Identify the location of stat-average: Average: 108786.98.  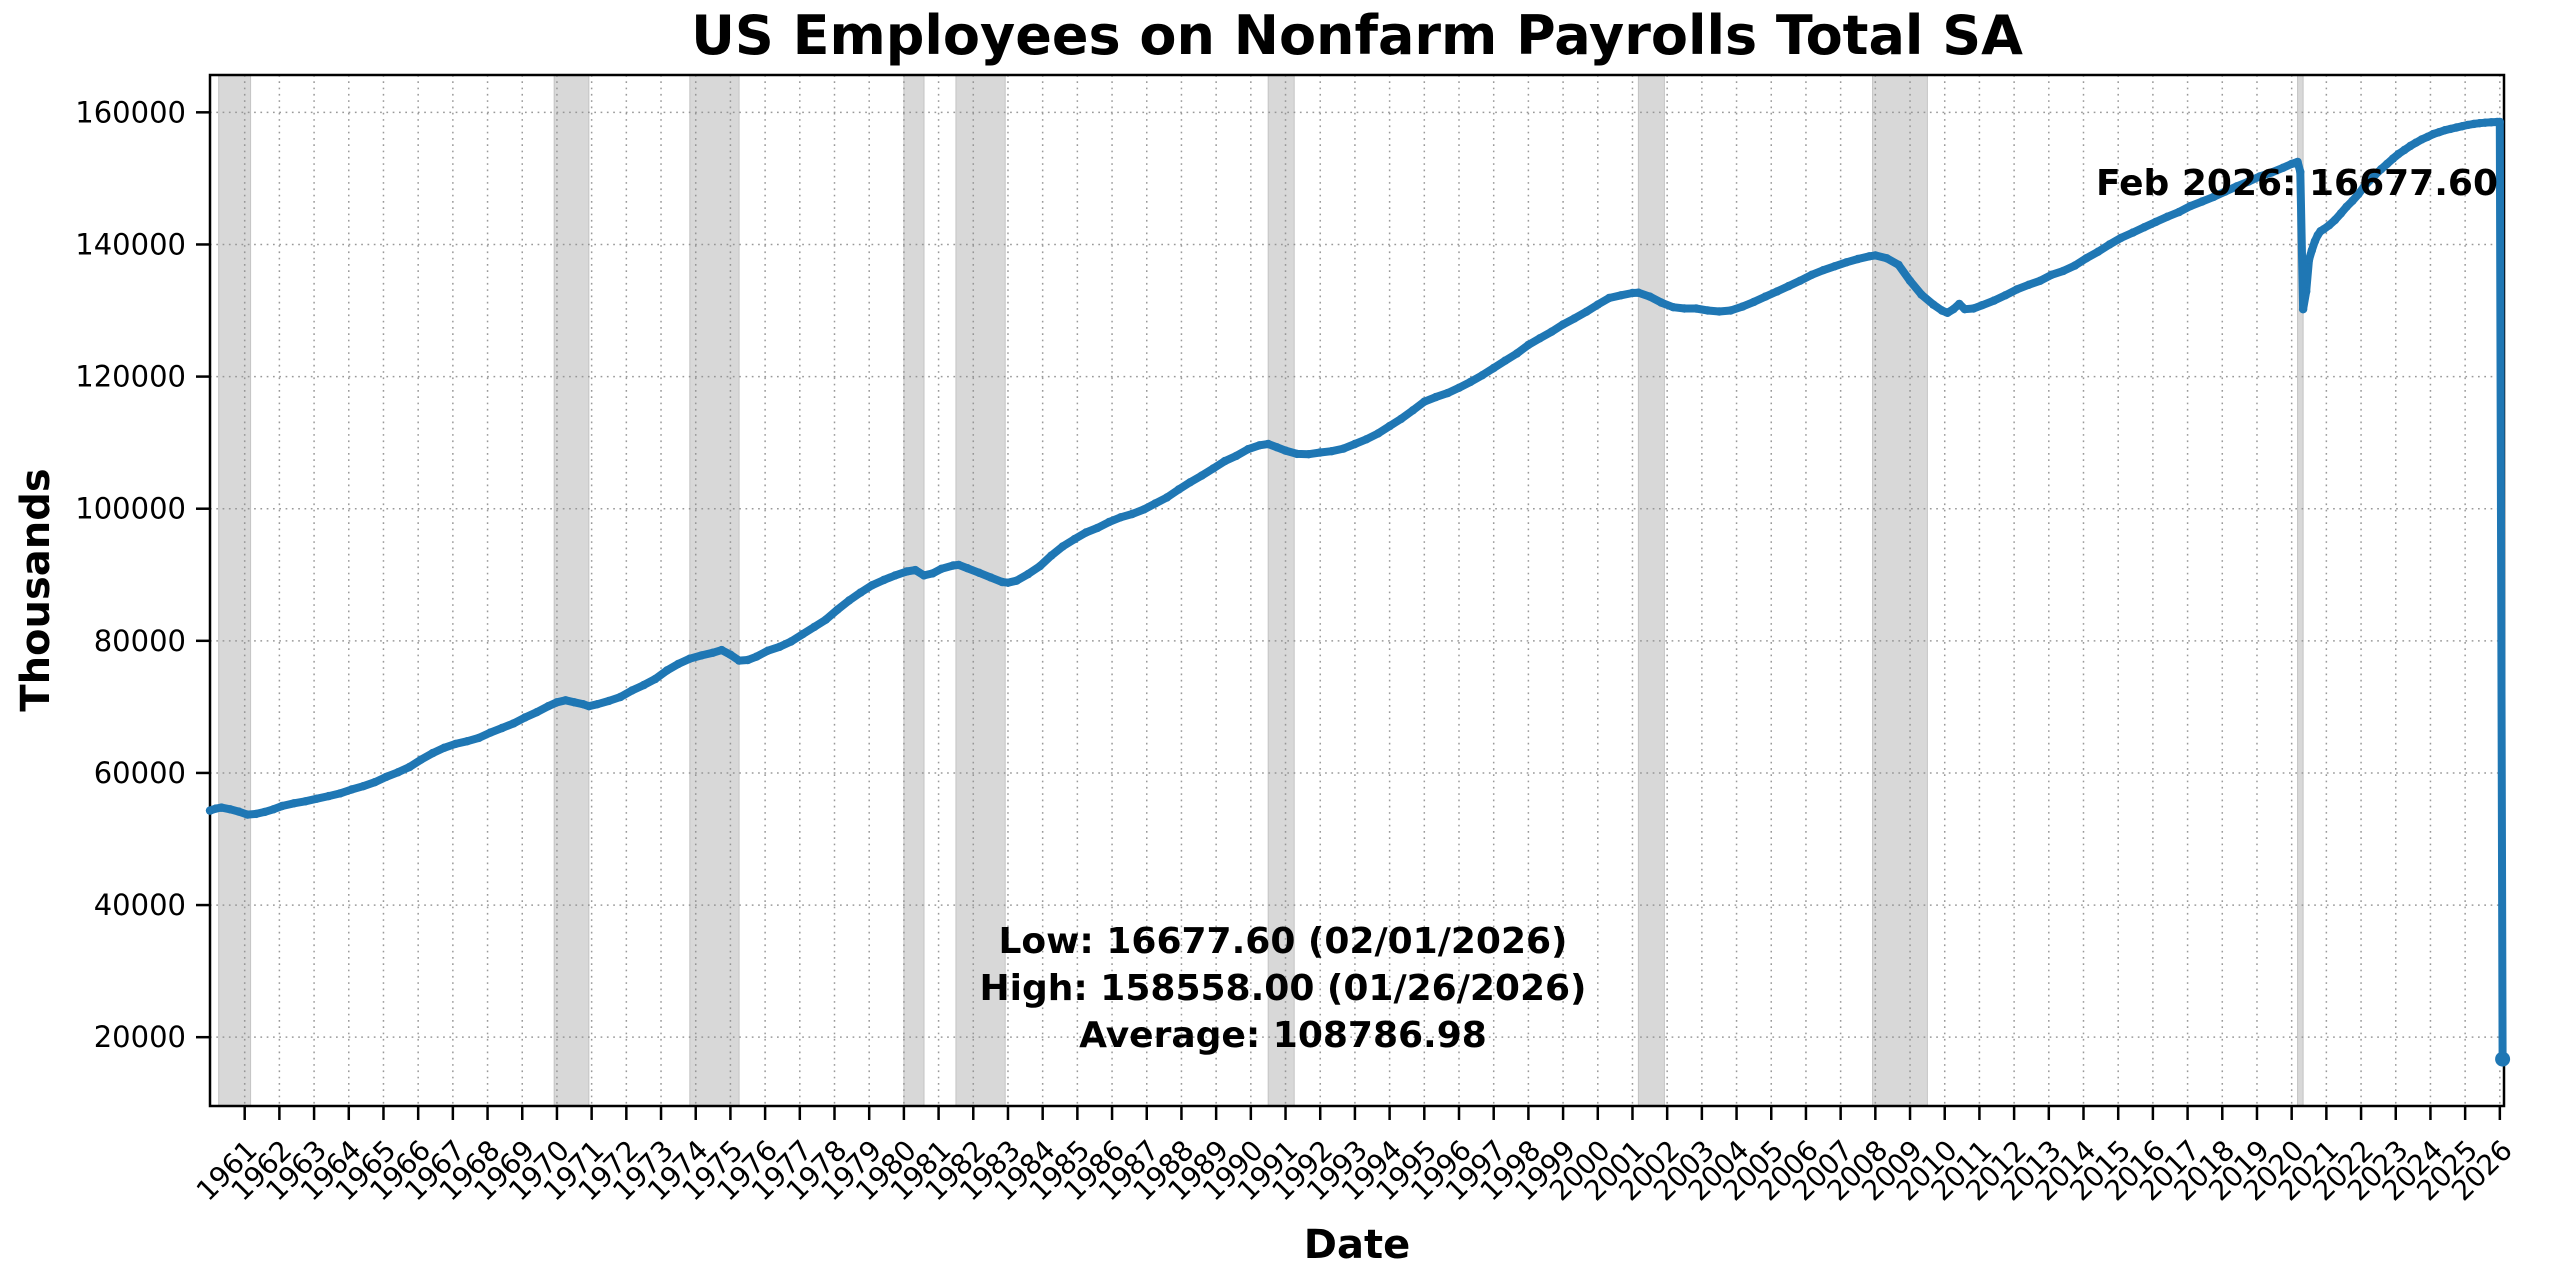
(1283, 1035).